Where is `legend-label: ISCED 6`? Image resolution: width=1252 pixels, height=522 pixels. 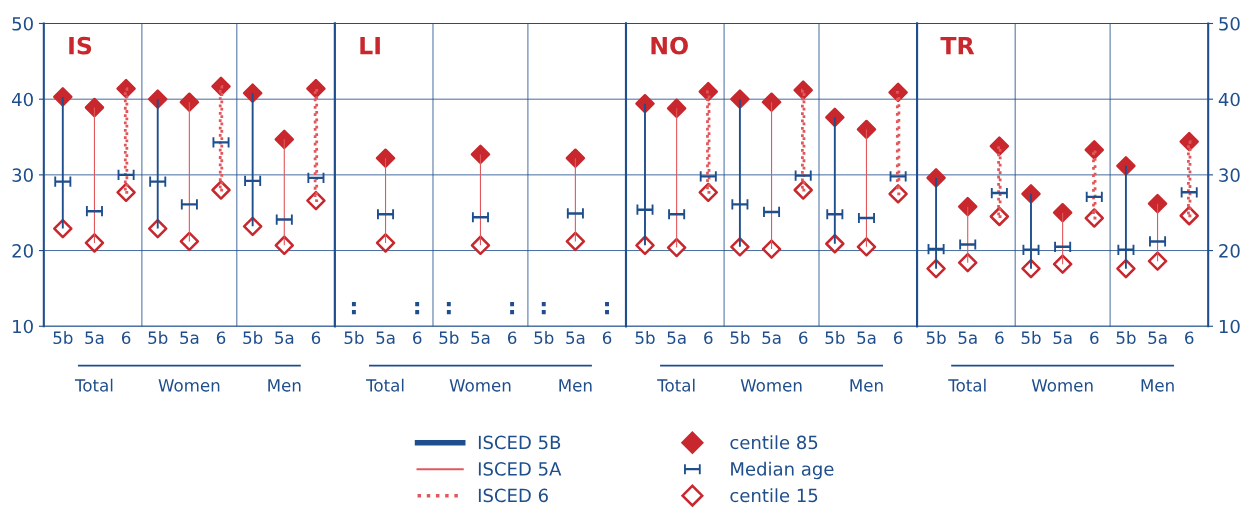
legend-label: ISCED 6 is located at coordinates (513, 495).